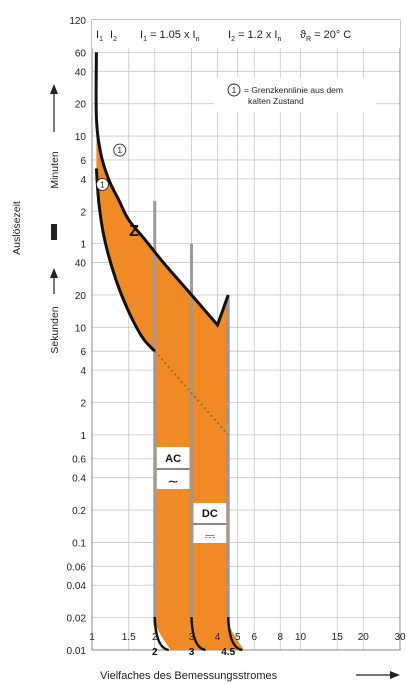  Describe the element at coordinates (210, 523) in the screenshot. I see `dc-label-box` at that location.